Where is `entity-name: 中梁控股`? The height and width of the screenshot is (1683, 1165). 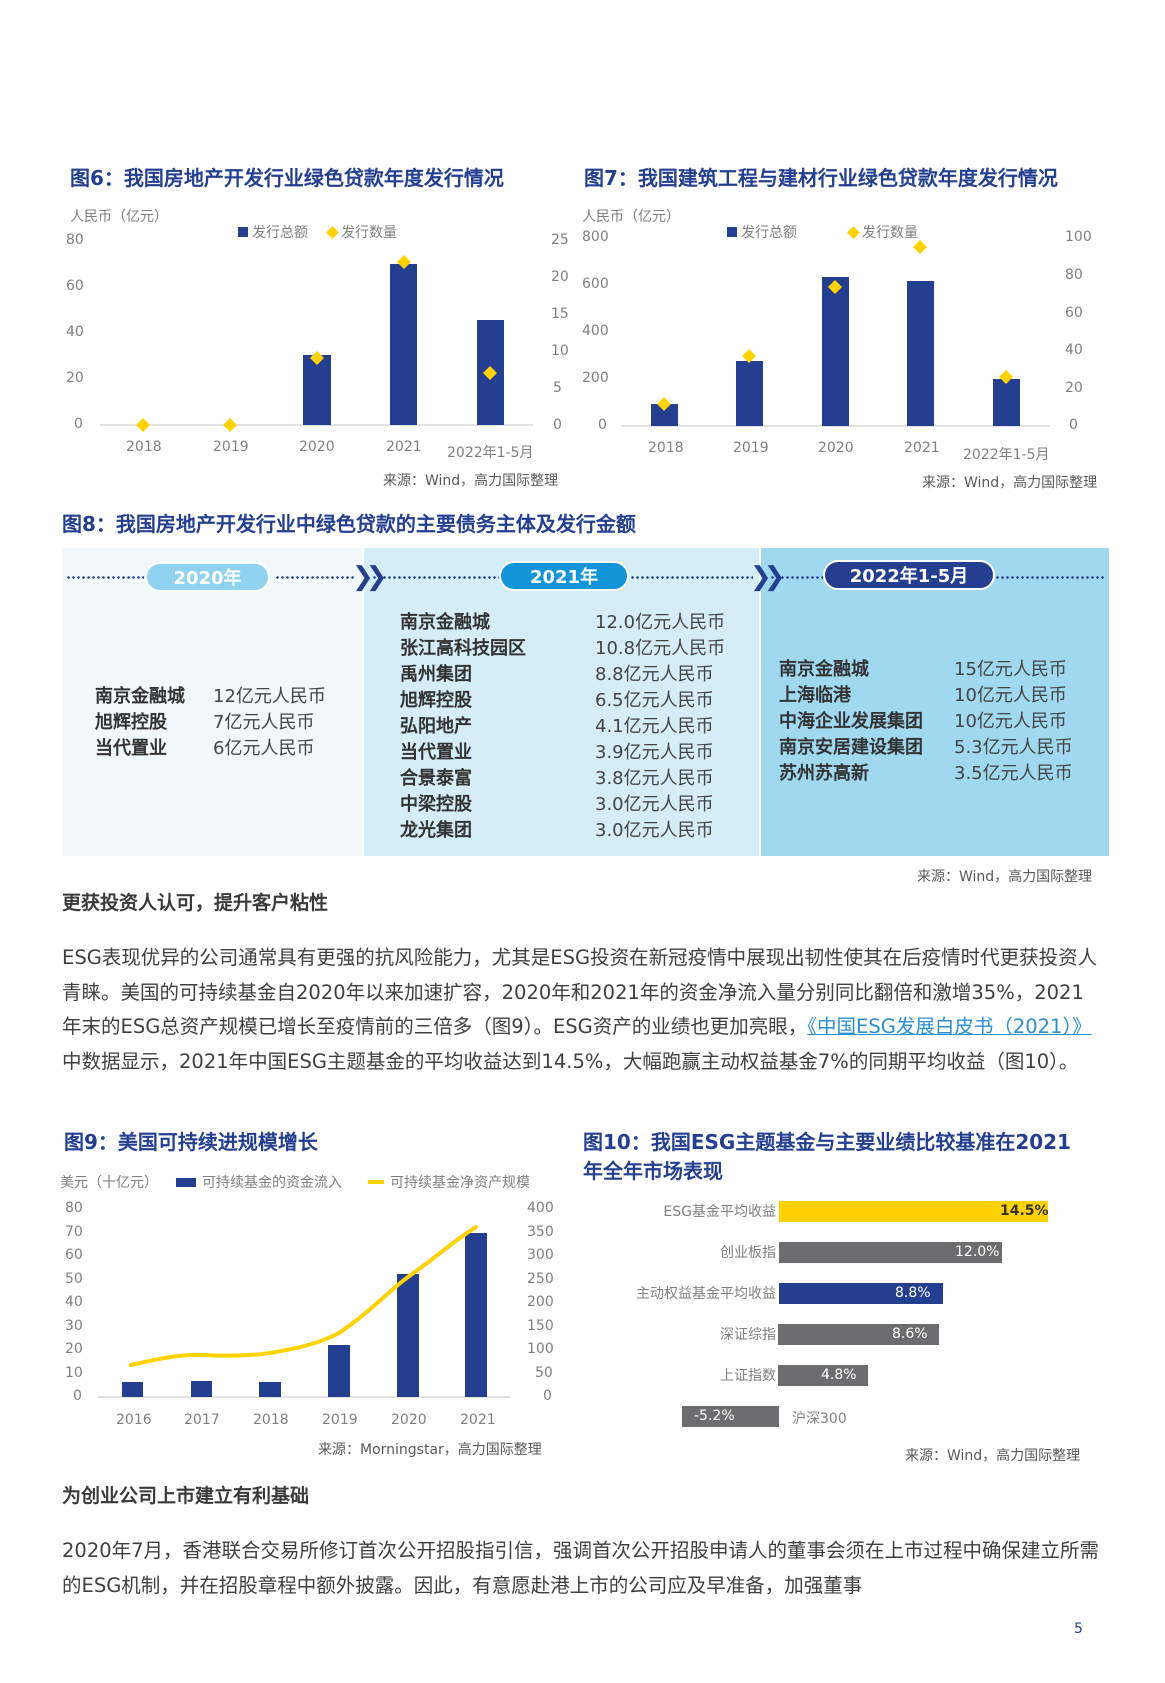
entity-name: 中梁控股 is located at coordinates (436, 804).